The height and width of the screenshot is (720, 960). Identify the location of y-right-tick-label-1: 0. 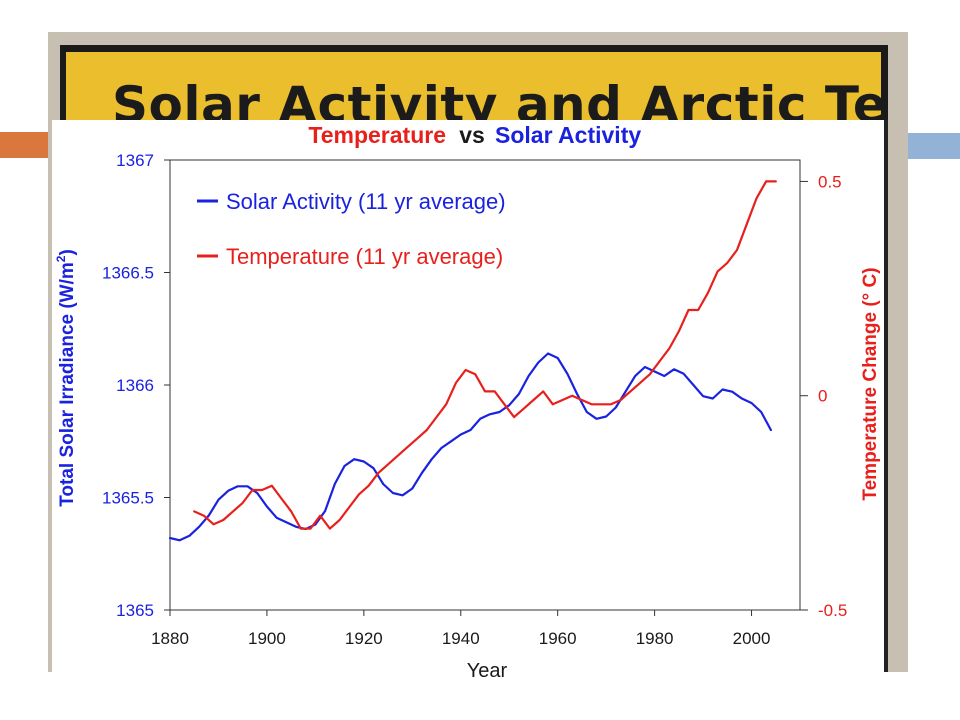
(822, 396).